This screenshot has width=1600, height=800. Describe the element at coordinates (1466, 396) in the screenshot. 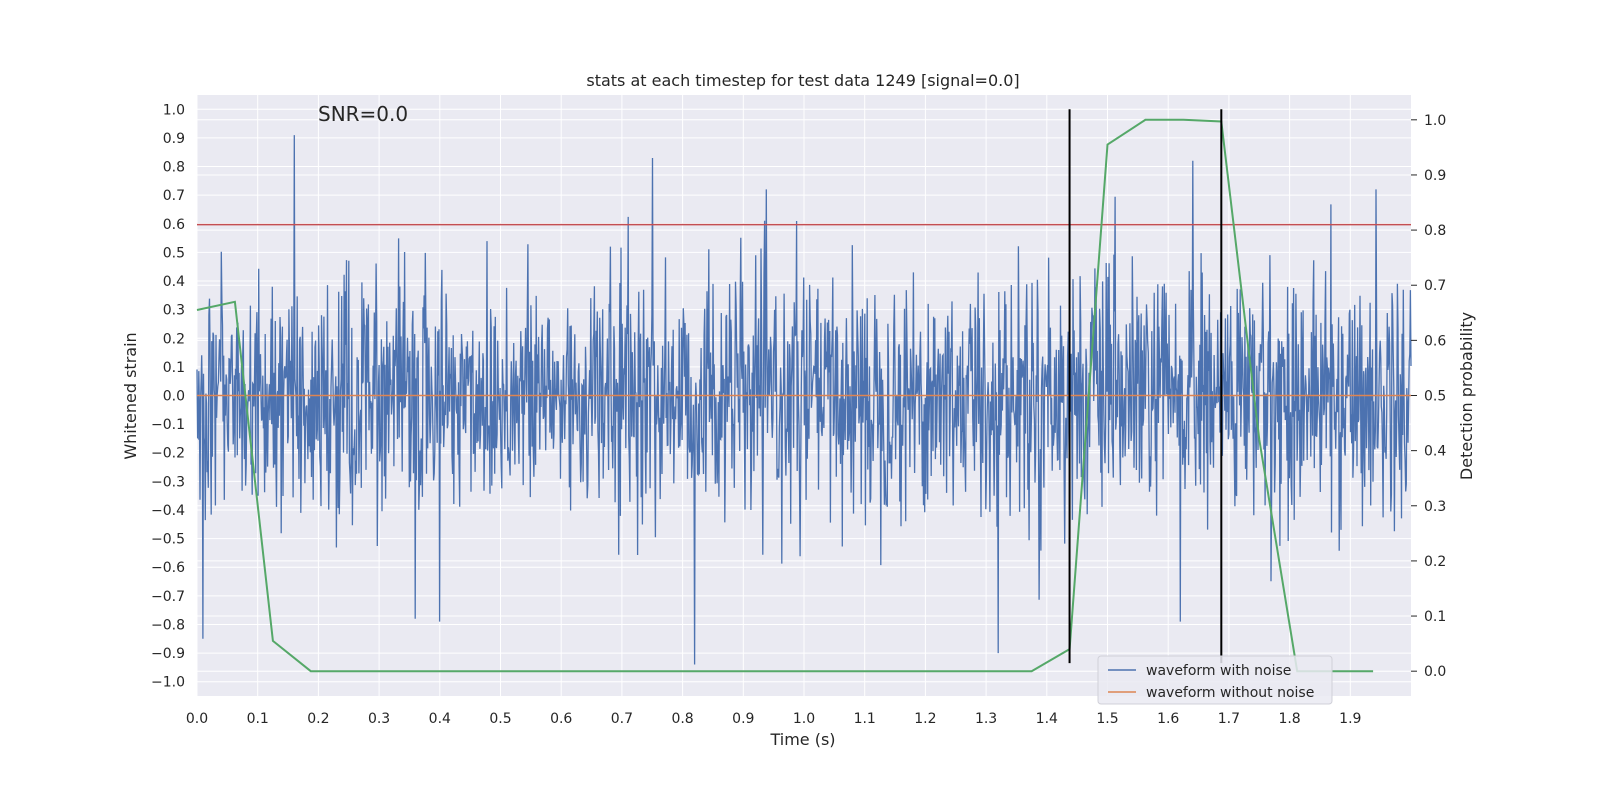

I see `y-right-axis-label: Detection probability` at that location.